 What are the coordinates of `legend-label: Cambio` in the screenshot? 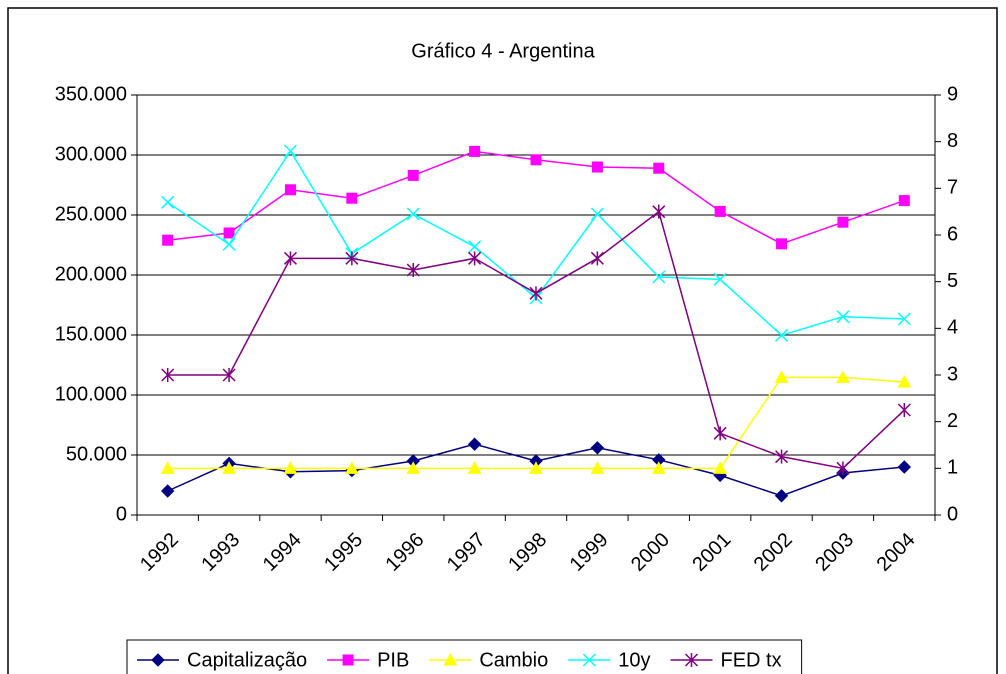 It's located at (513, 660).